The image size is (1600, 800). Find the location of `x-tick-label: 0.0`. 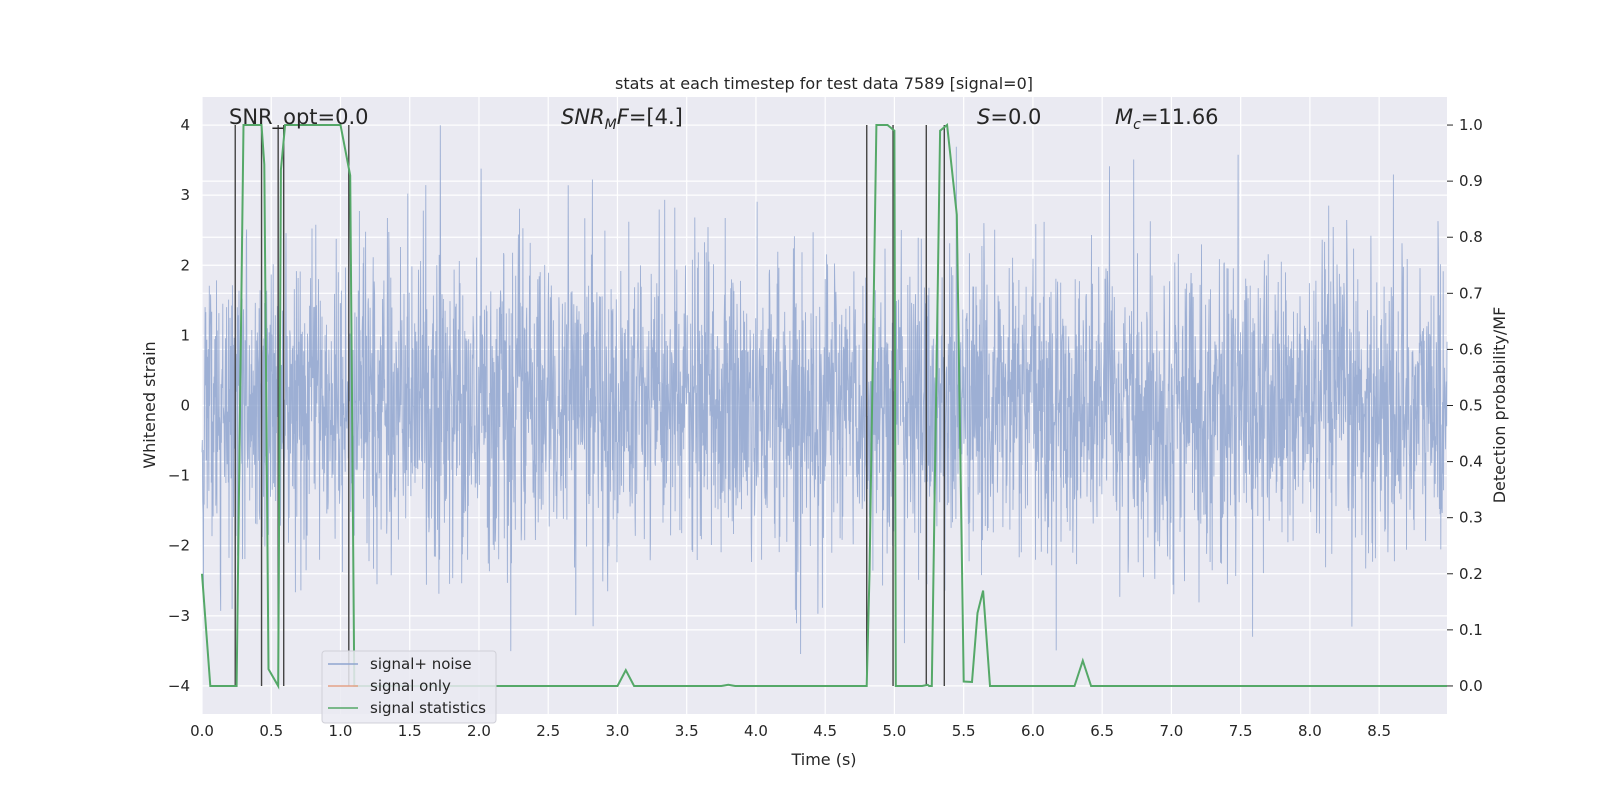

x-tick-label: 0.0 is located at coordinates (202, 731).